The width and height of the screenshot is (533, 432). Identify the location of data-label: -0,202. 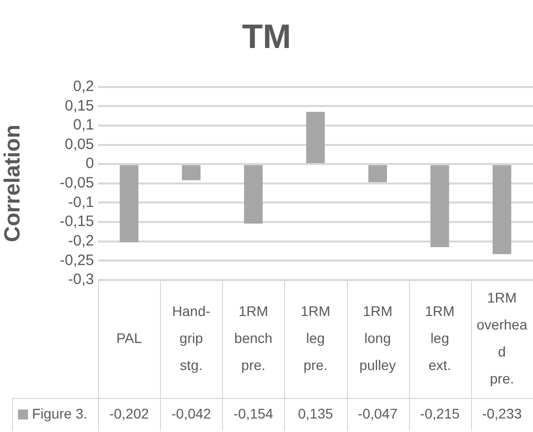
(129, 413).